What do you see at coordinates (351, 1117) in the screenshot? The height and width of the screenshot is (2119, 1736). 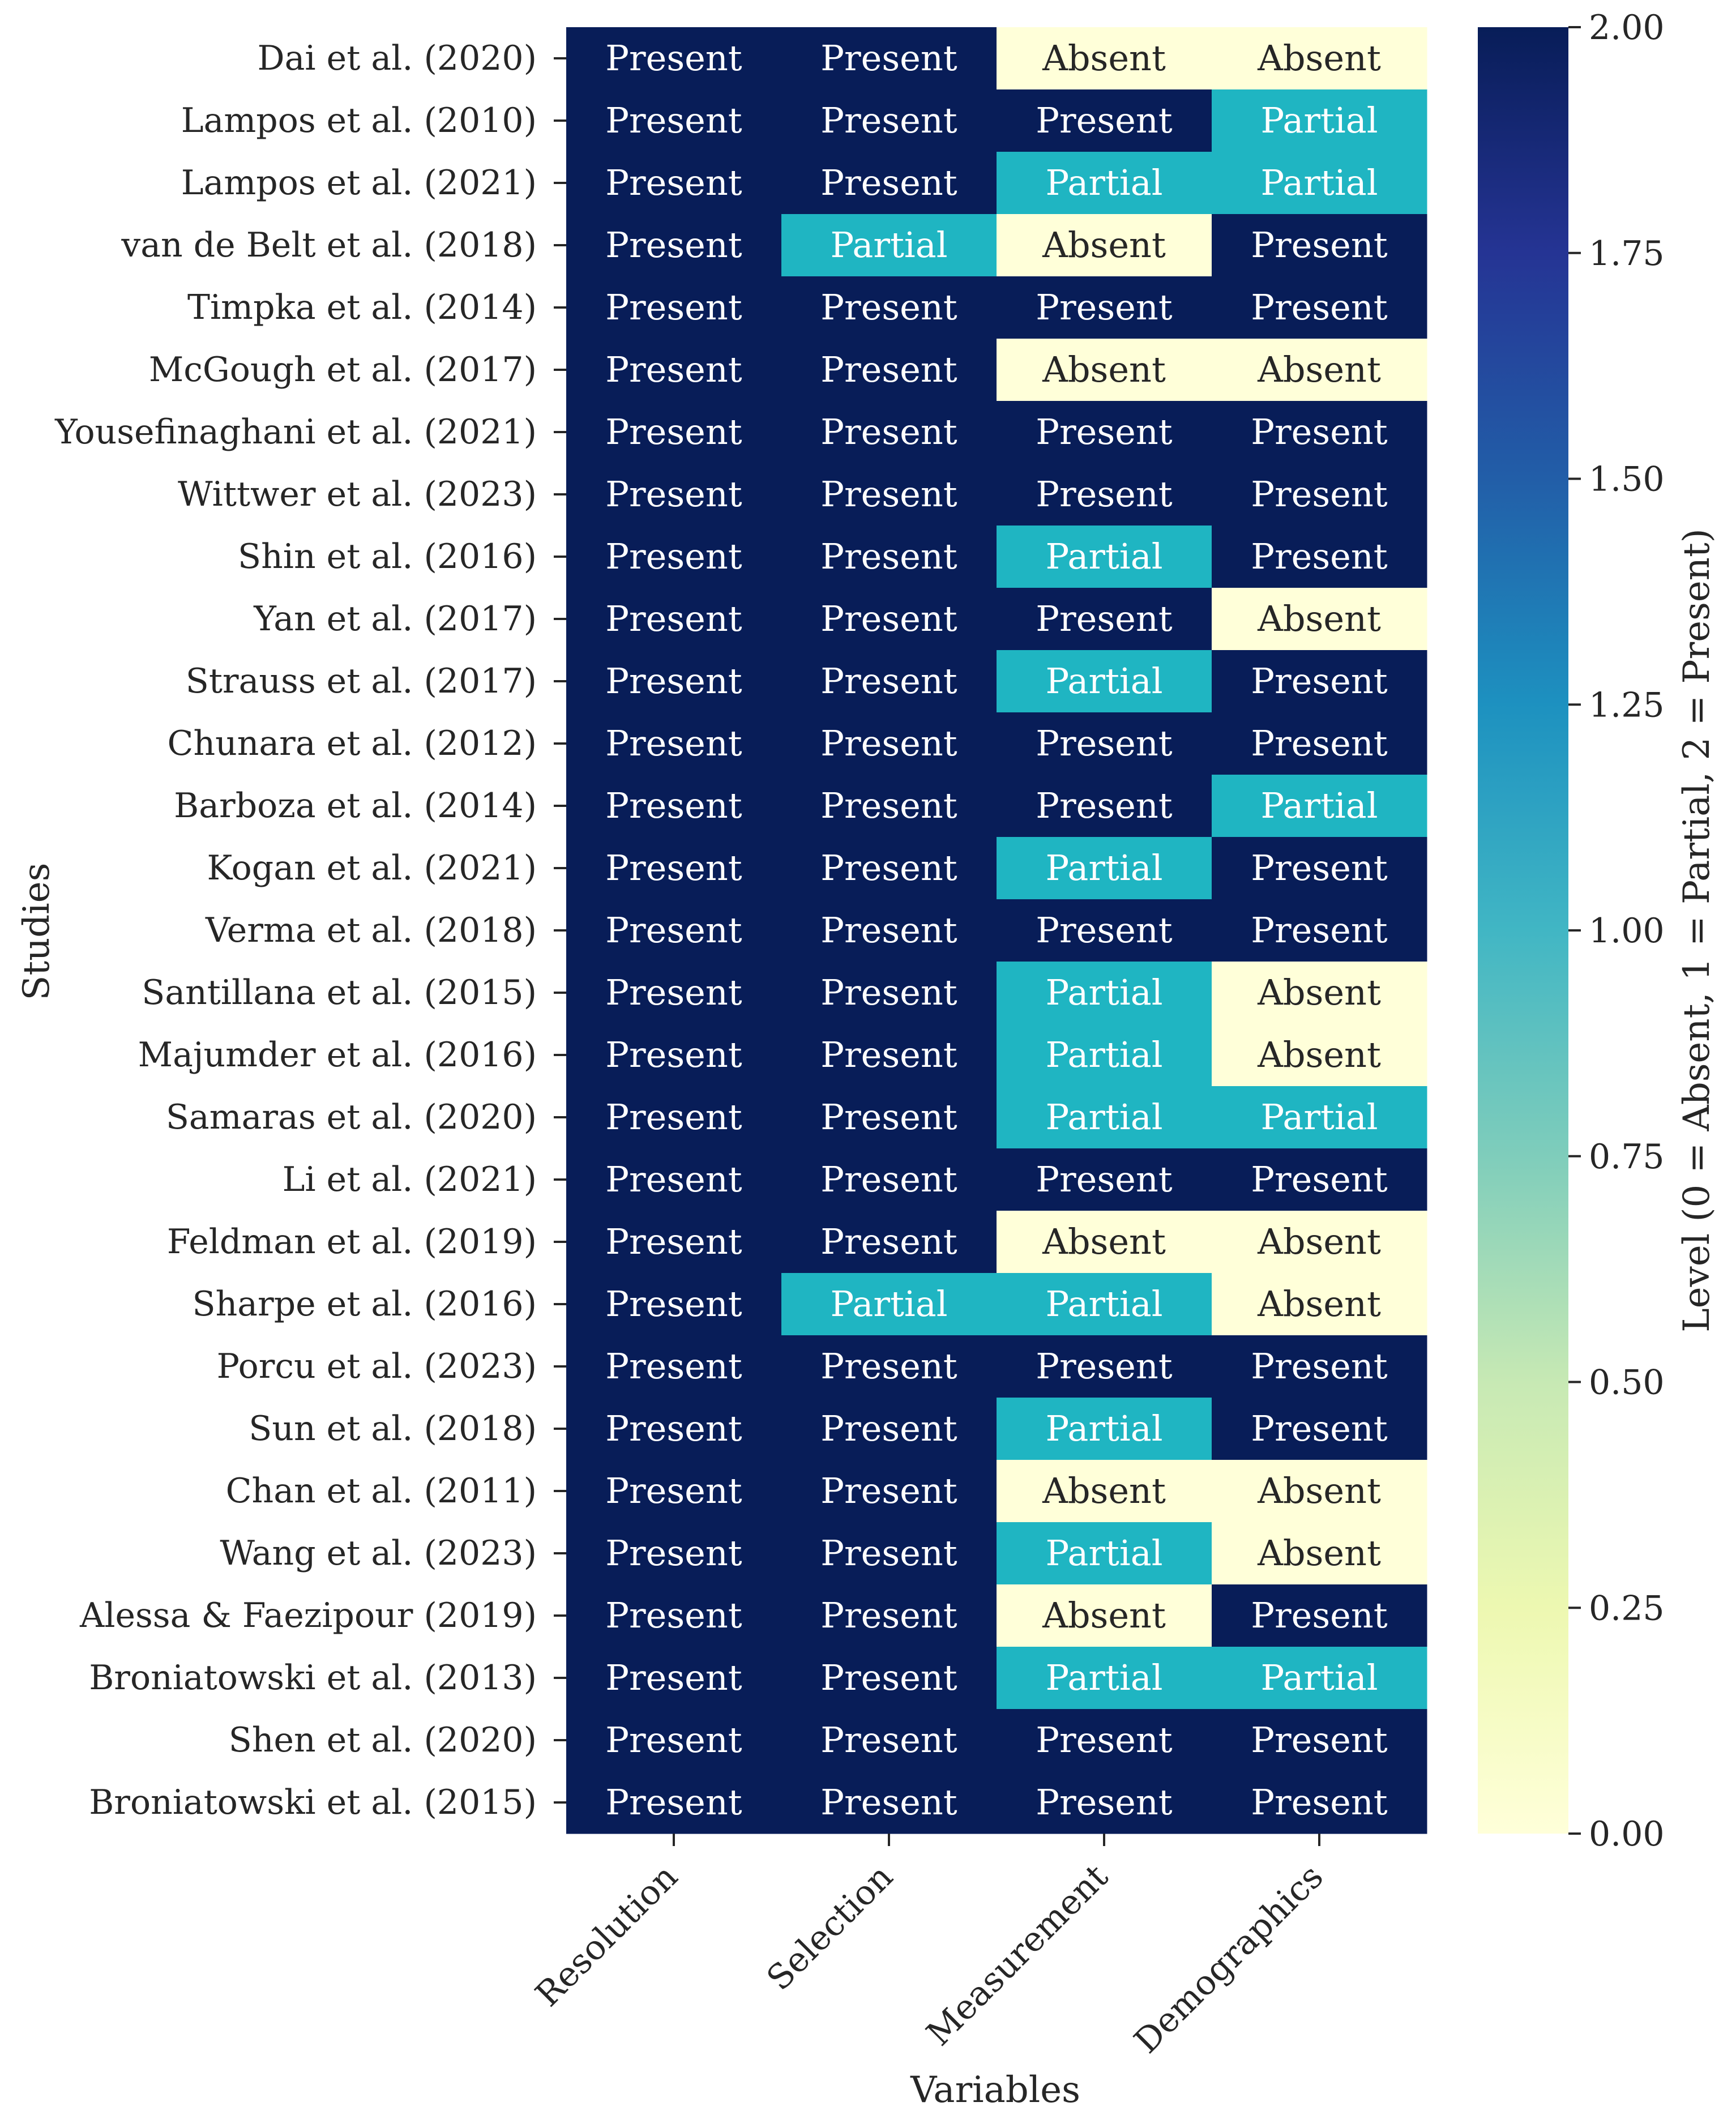 I see `study-label: Samaras et al. (2020)` at bounding box center [351, 1117].